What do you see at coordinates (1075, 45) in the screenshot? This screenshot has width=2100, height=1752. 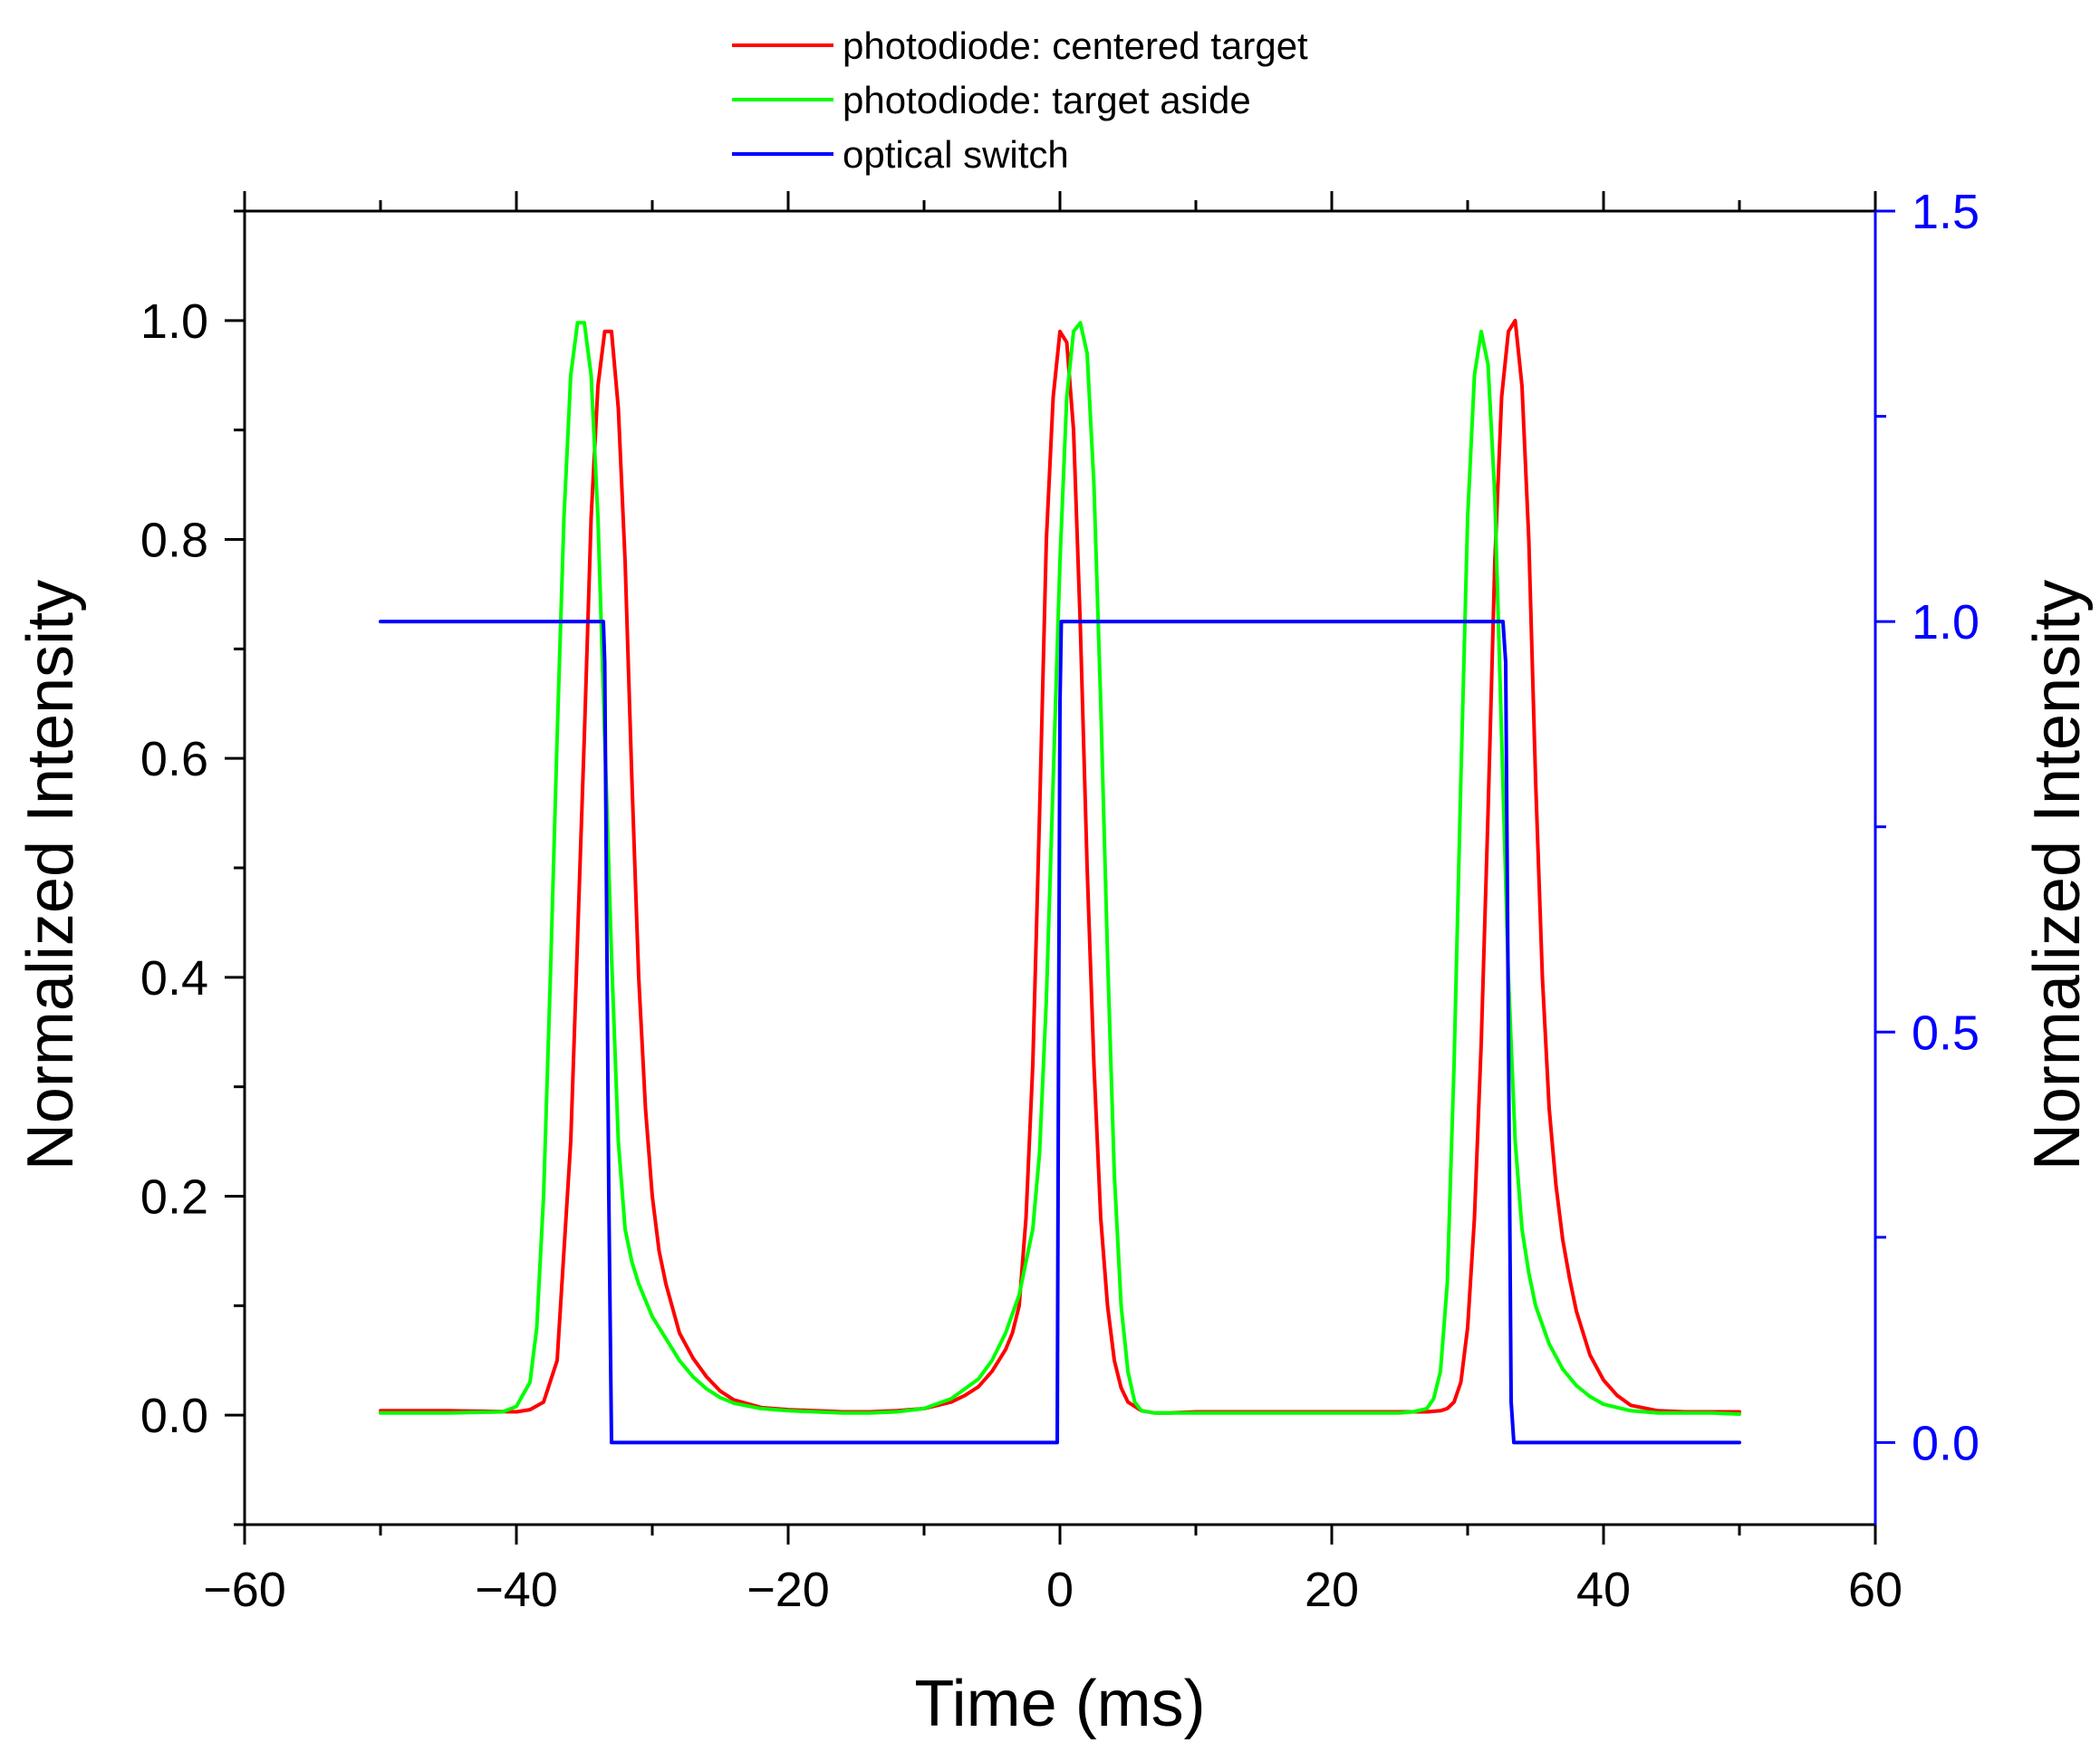 I see `legend-label-centered-target: photodiode: centered target` at bounding box center [1075, 45].